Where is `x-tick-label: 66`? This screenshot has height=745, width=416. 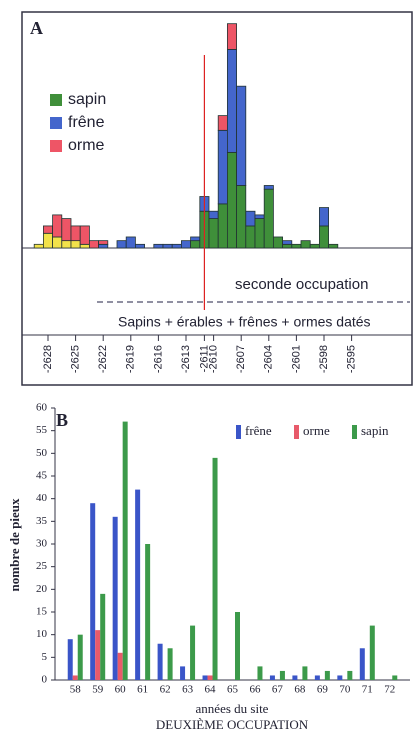 x-tick-label: 66 is located at coordinates (255, 690).